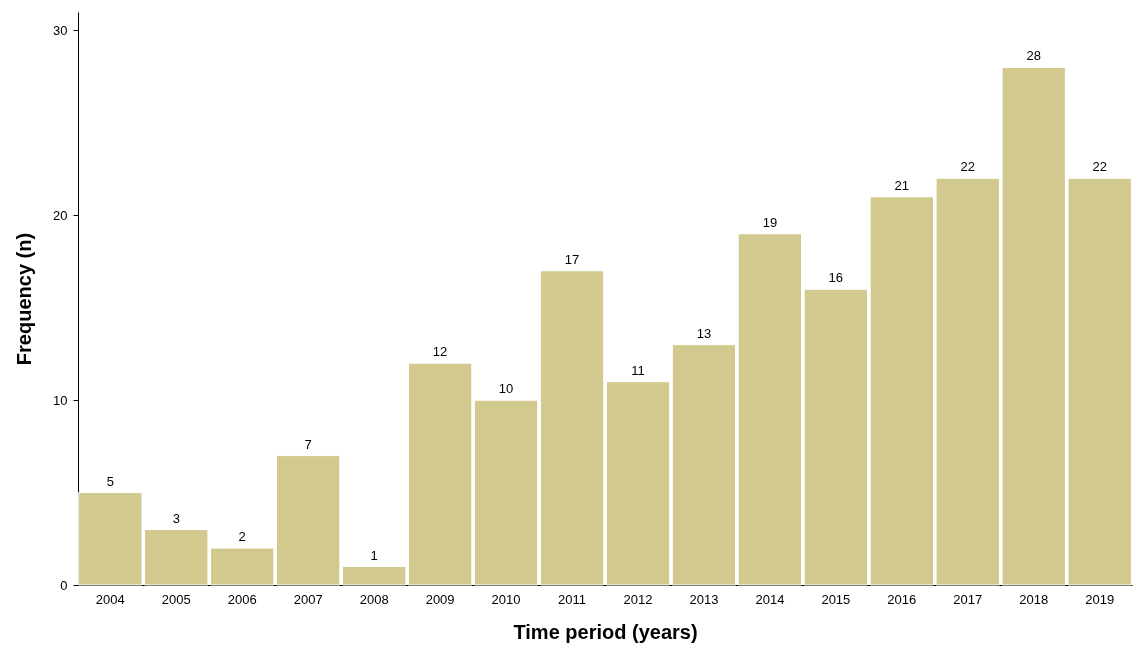  What do you see at coordinates (506, 599) in the screenshot?
I see `x-tick-label: 2010` at bounding box center [506, 599].